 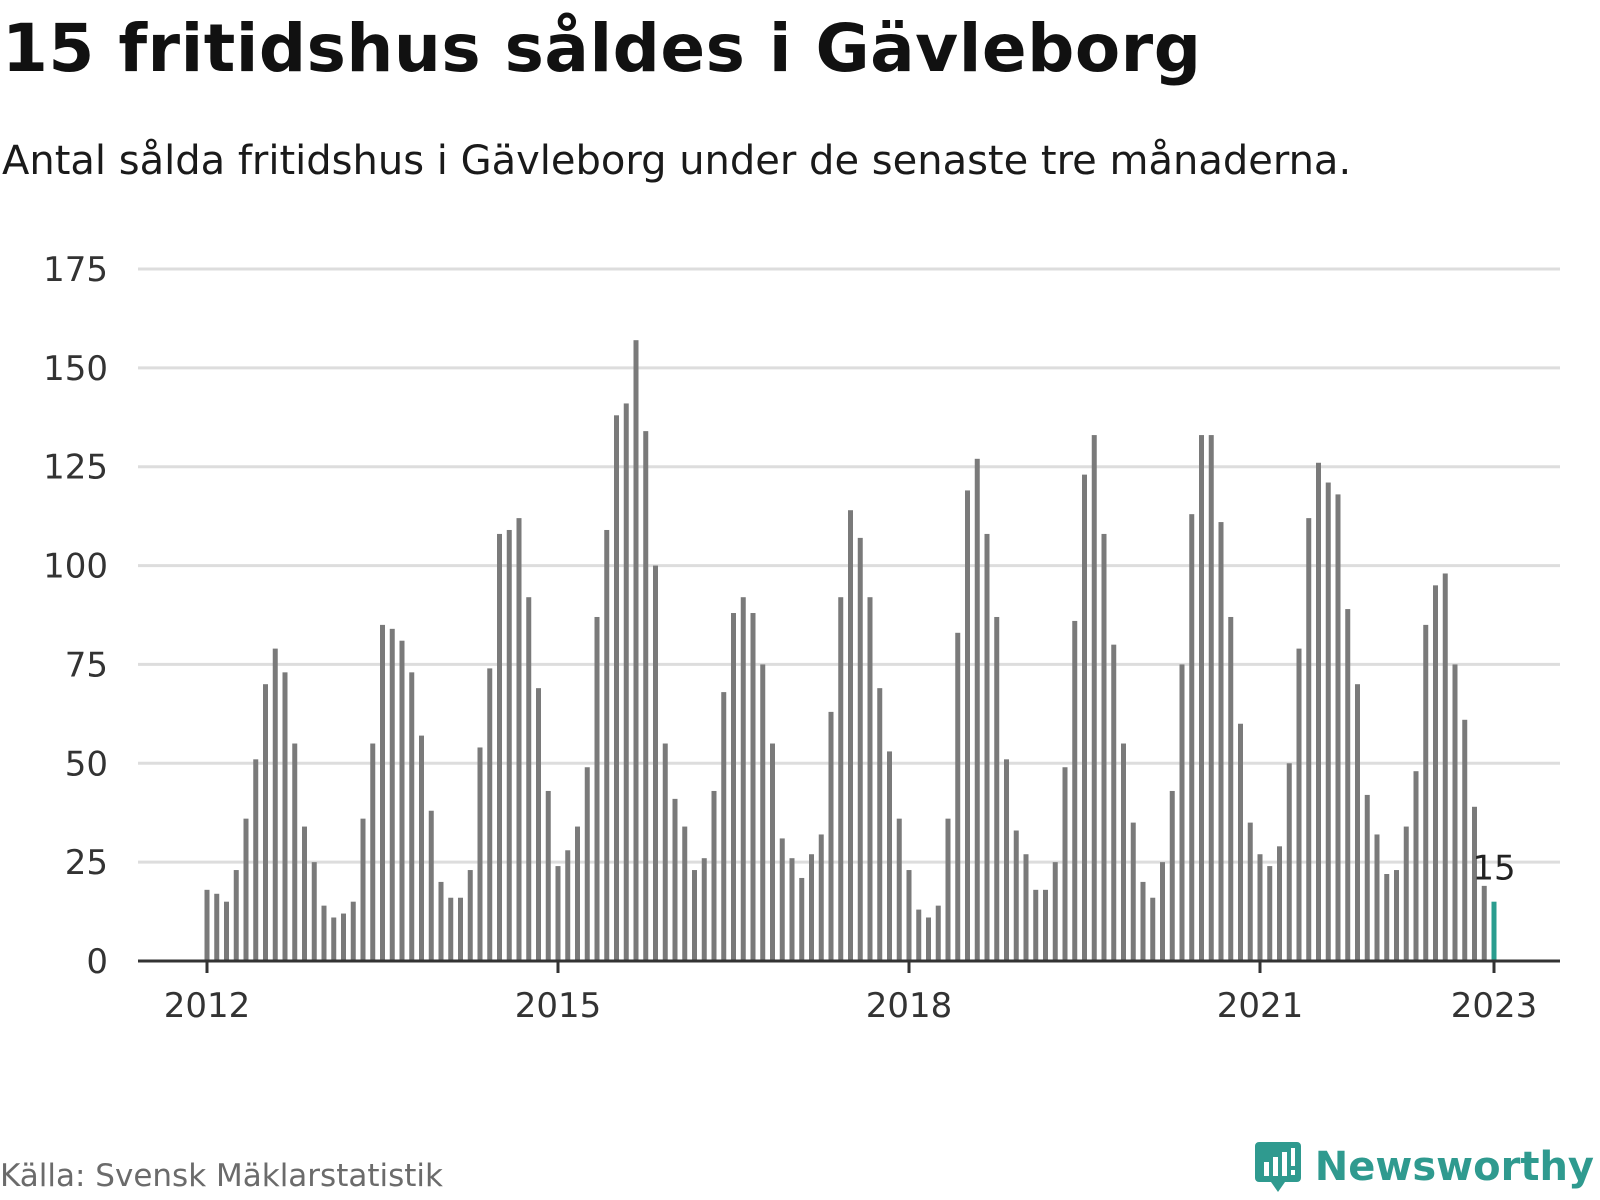 What do you see at coordinates (221, 1176) in the screenshot?
I see `source-note: Källa: Svensk Mäklarstatistik` at bounding box center [221, 1176].